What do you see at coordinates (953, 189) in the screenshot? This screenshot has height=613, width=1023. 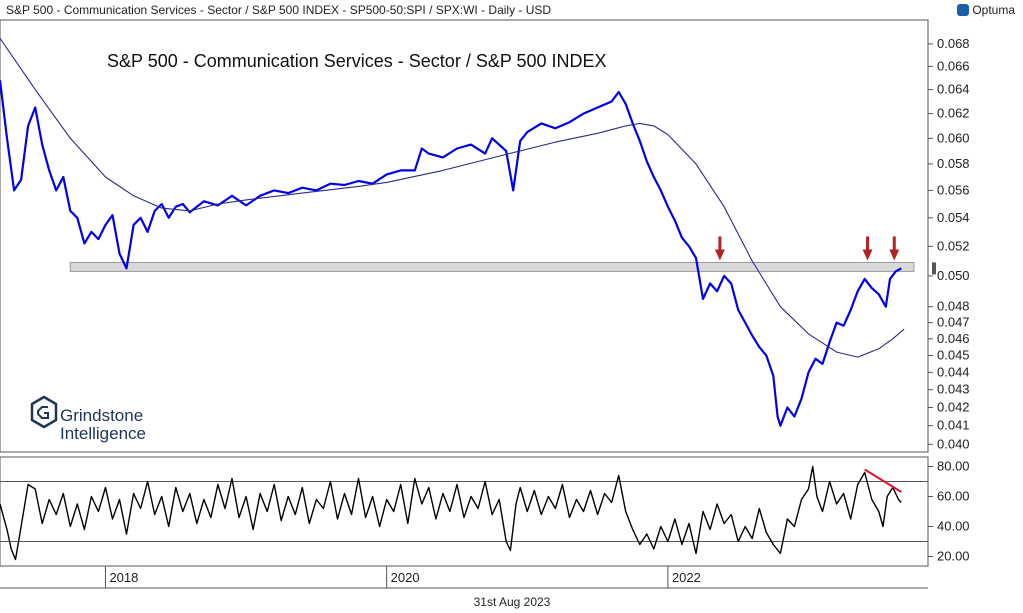 I see `y-tick-label: 0.056` at bounding box center [953, 189].